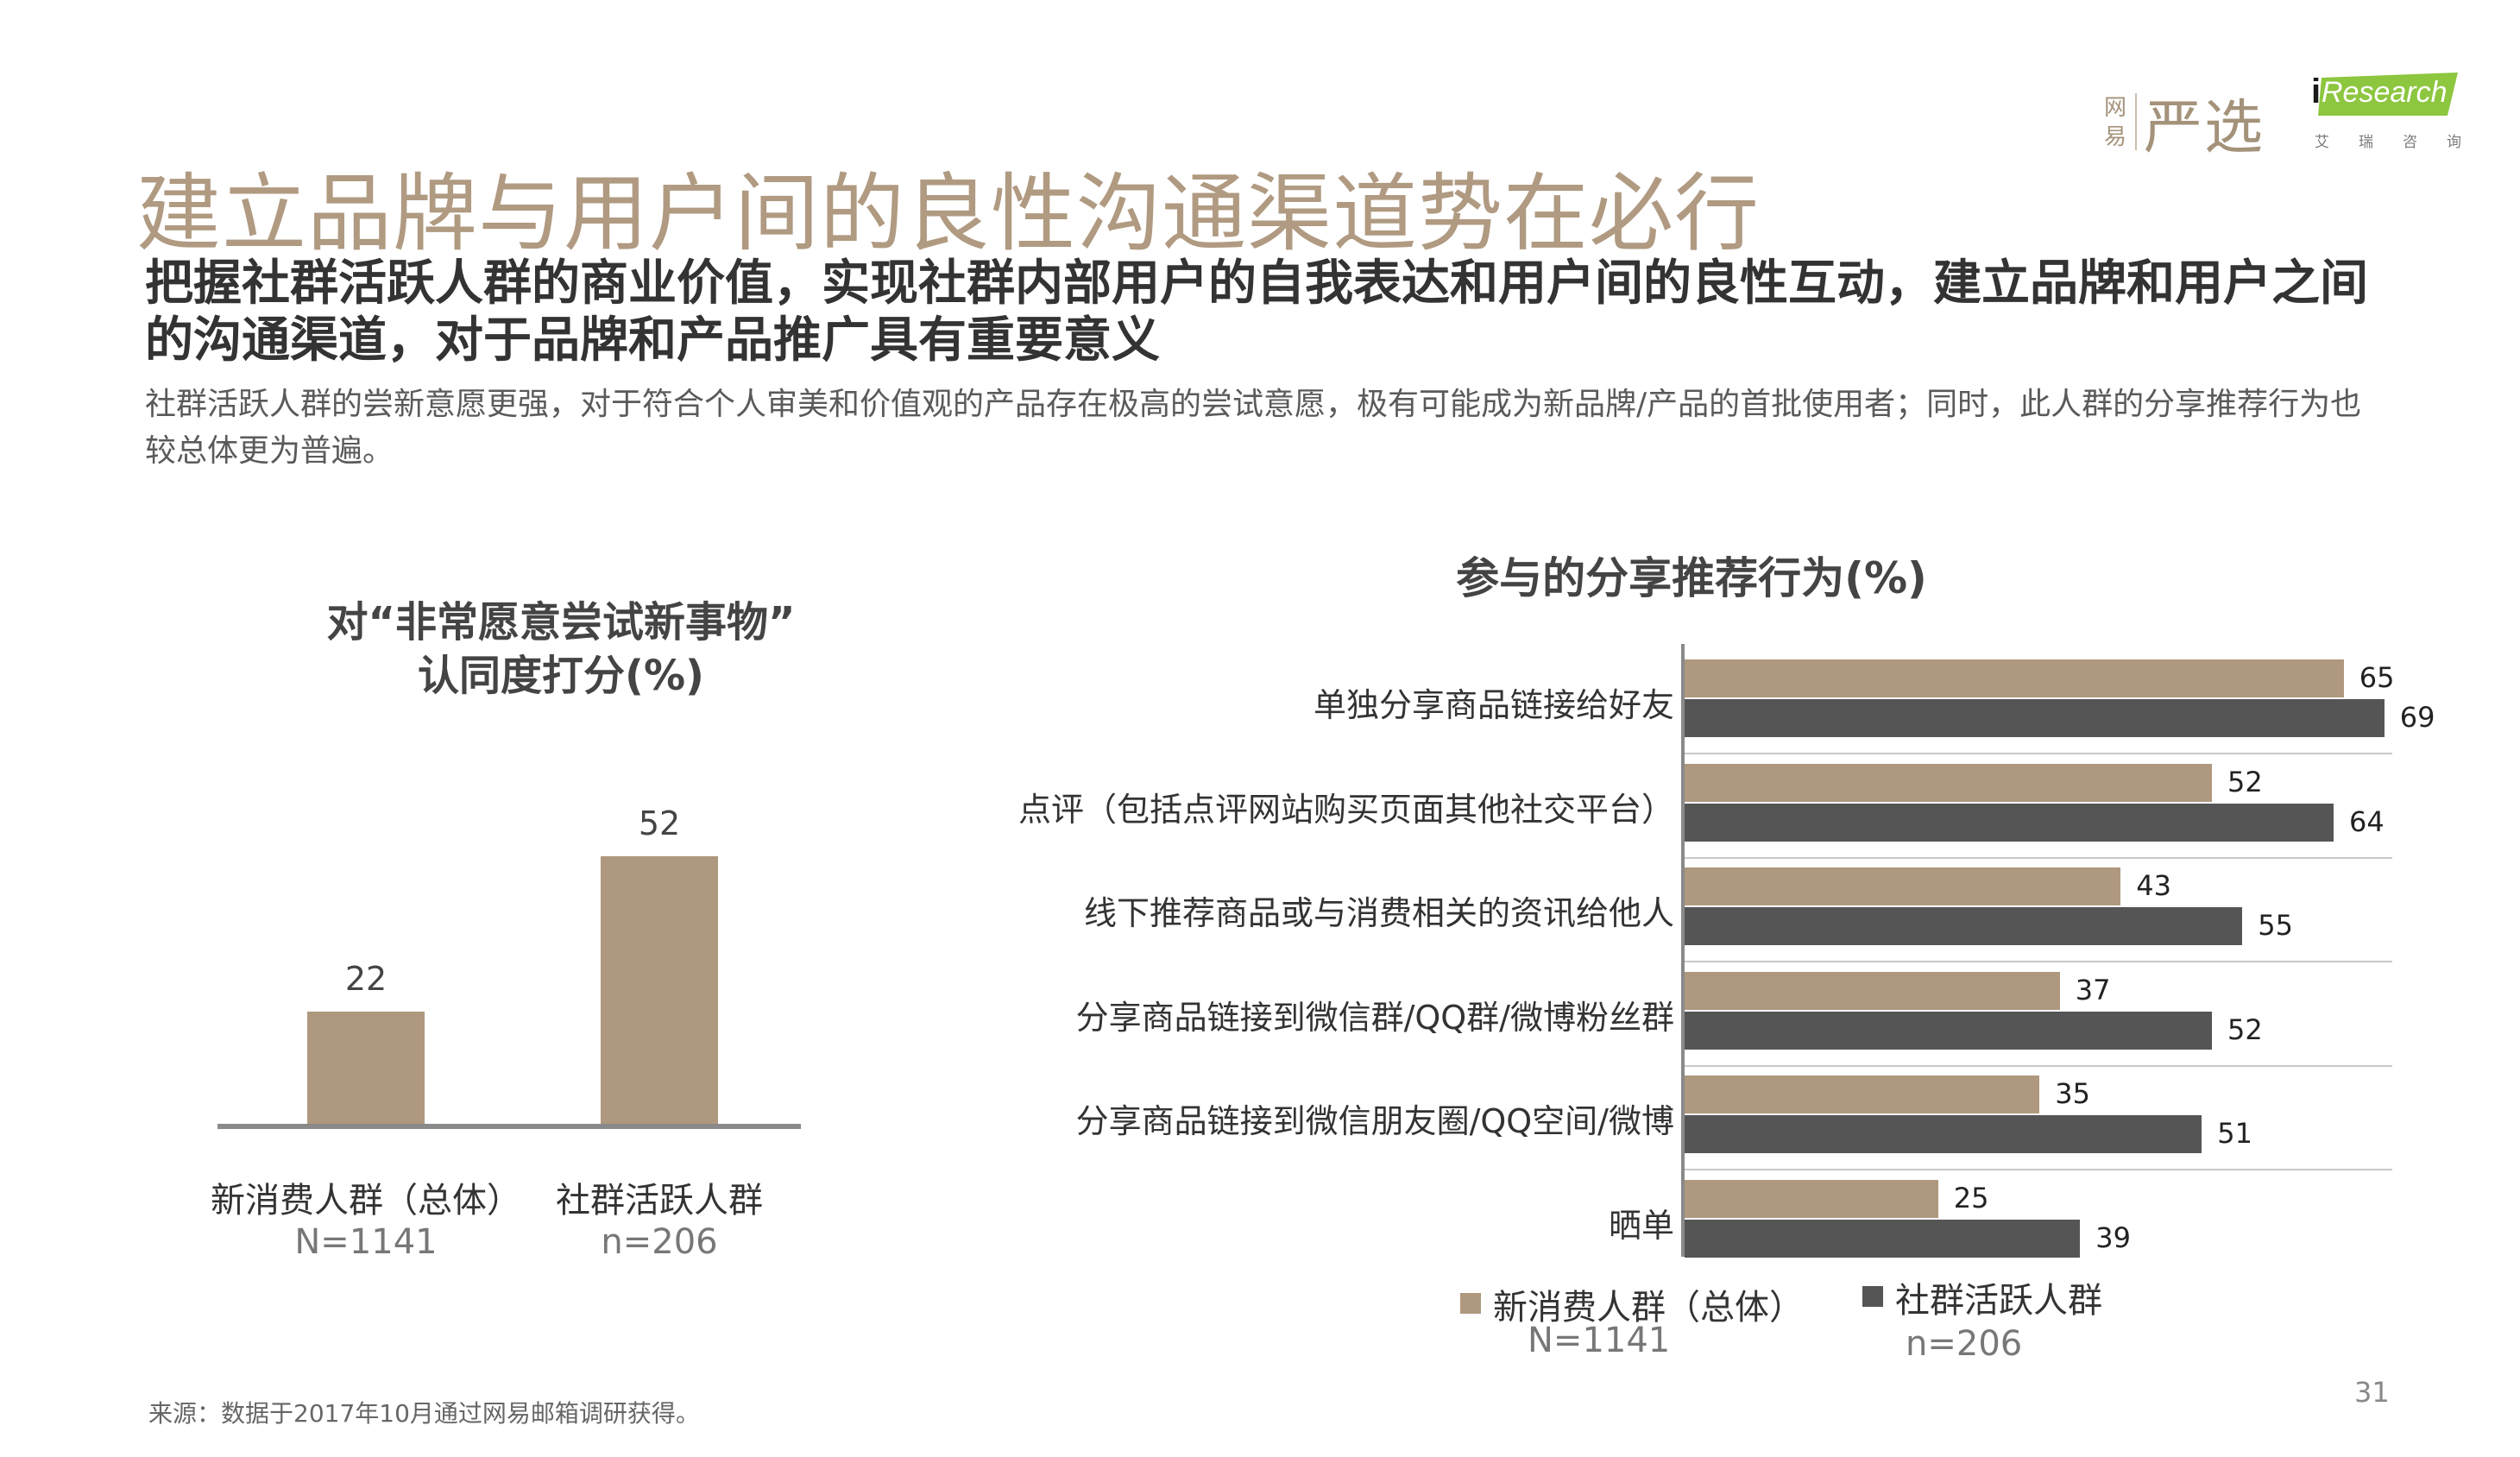 This screenshot has width=2520, height=1457. What do you see at coordinates (1873, 1296) in the screenshot?
I see `legend-swatch-community` at bounding box center [1873, 1296].